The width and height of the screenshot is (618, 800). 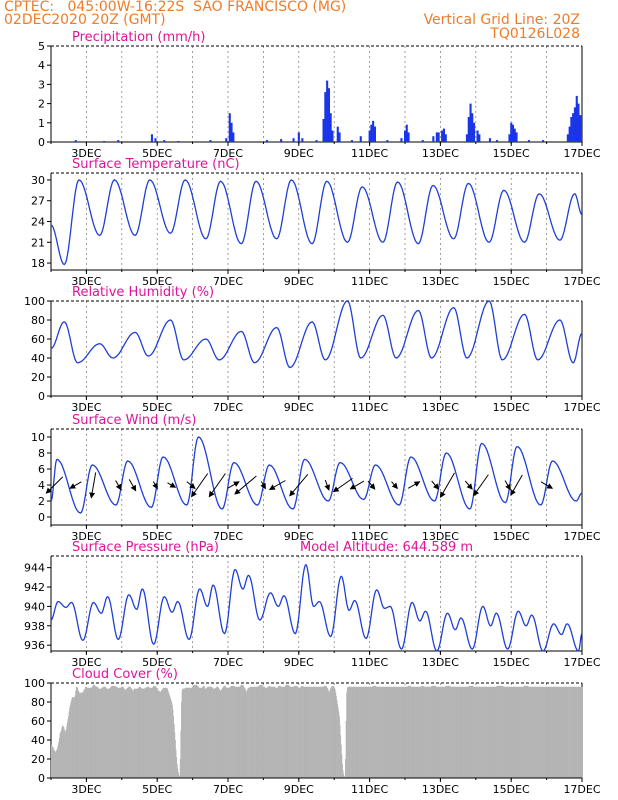 What do you see at coordinates (440, 153) in the screenshot?
I see `x-tick-label: 13DEC` at bounding box center [440, 153].